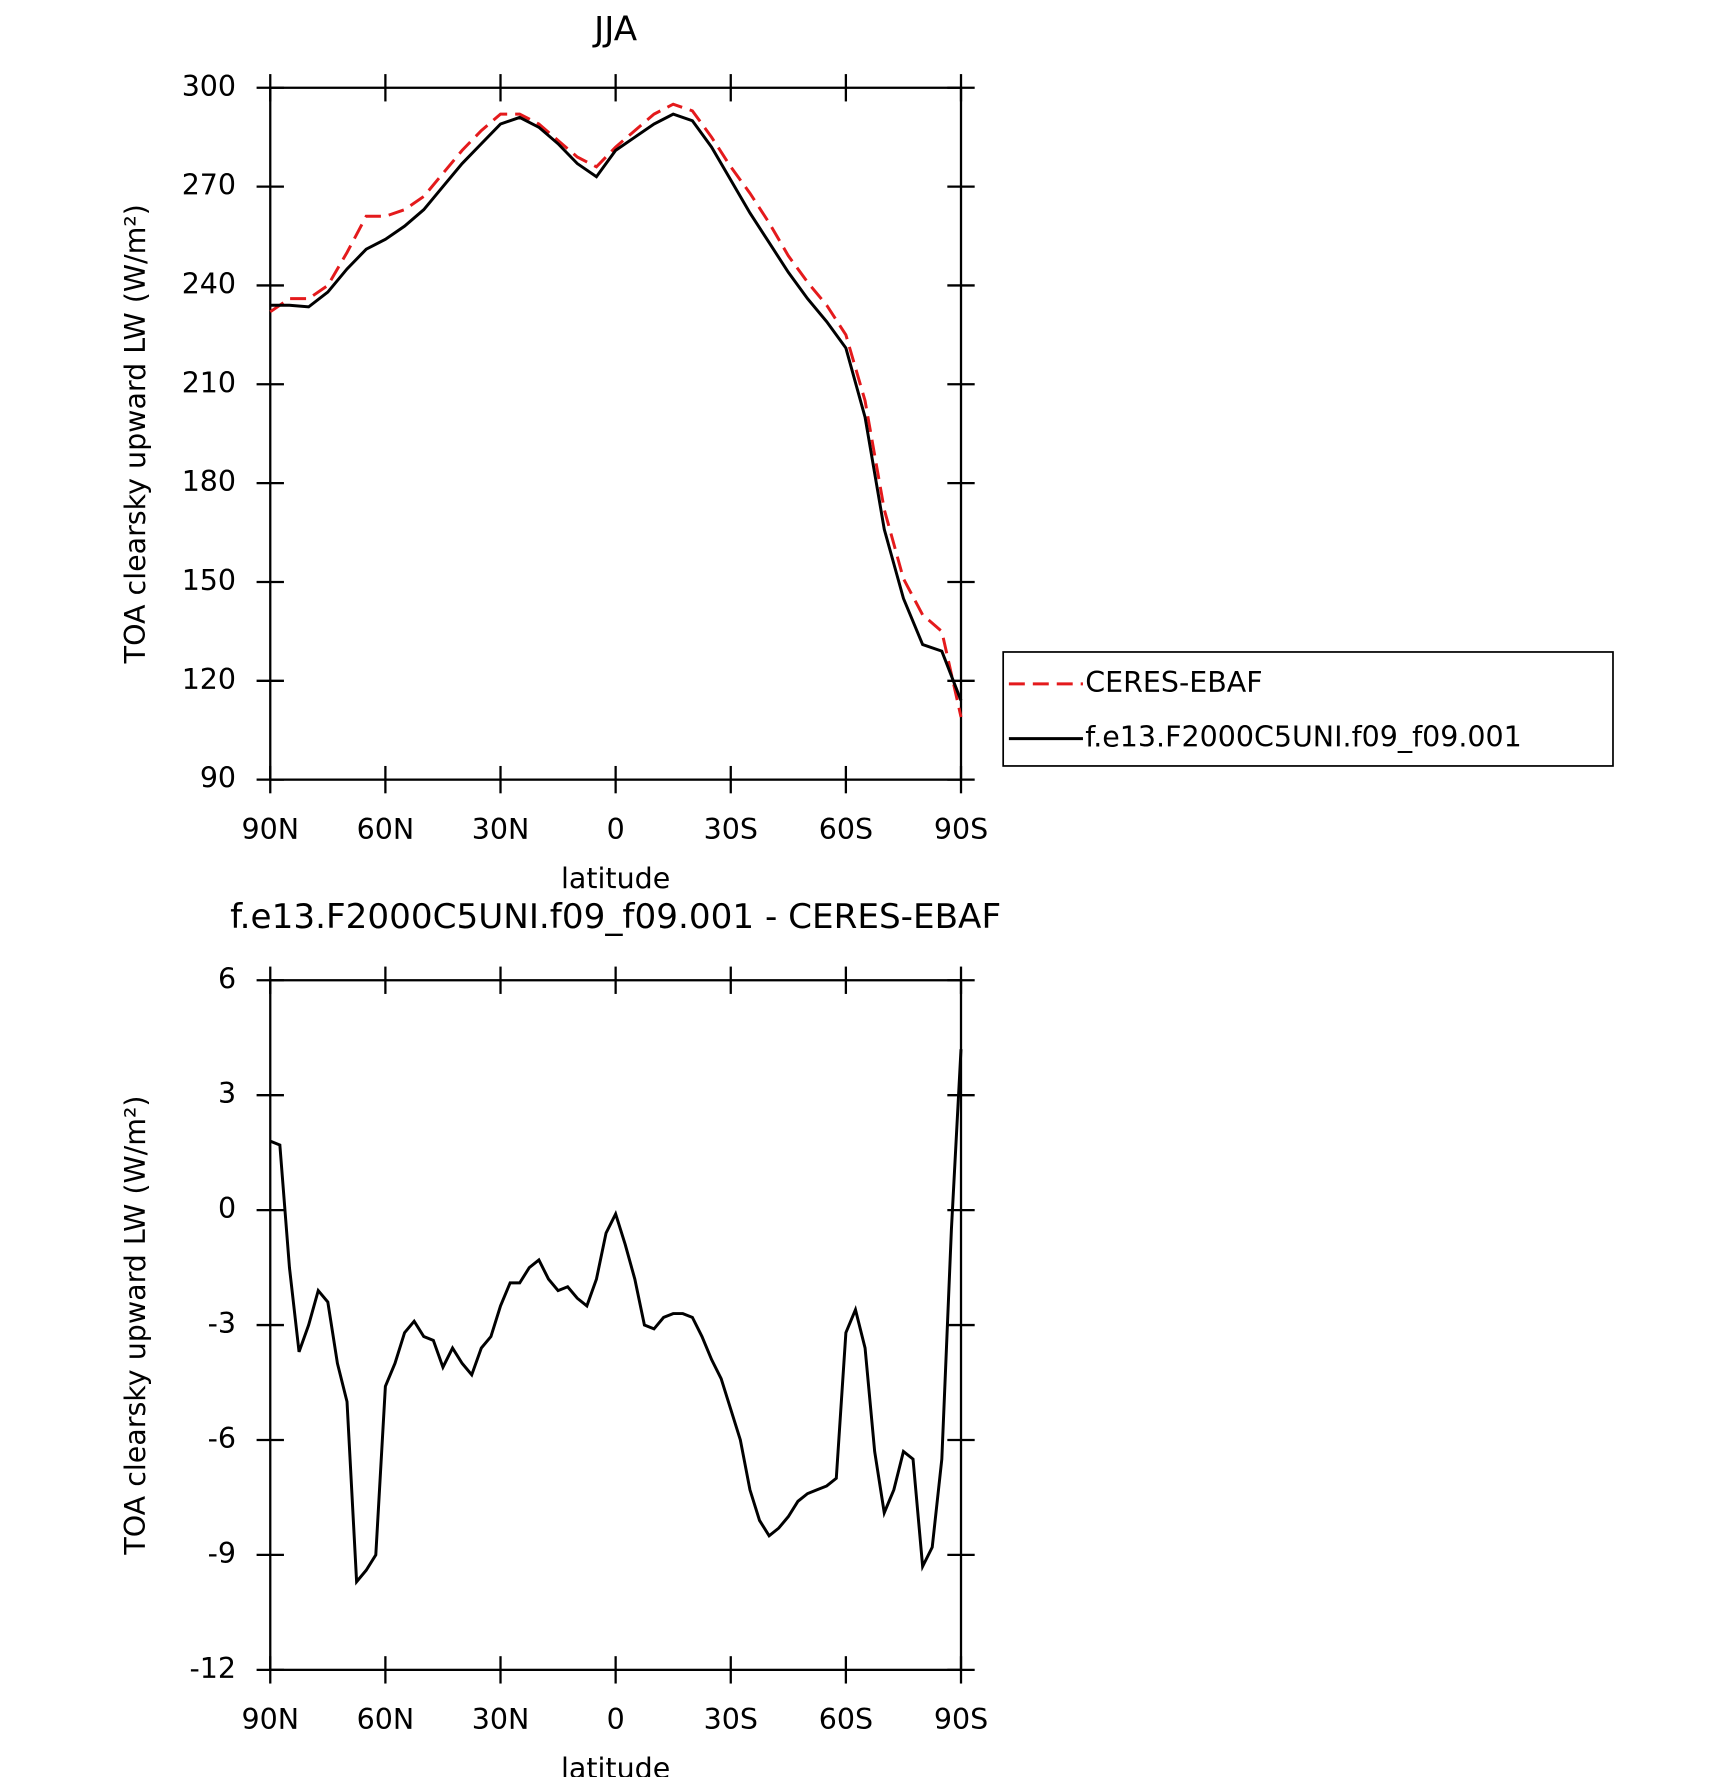 Image resolution: width=1710 pixels, height=1777 pixels. Describe the element at coordinates (209, 382) in the screenshot. I see `y-tick-label: 210` at that location.